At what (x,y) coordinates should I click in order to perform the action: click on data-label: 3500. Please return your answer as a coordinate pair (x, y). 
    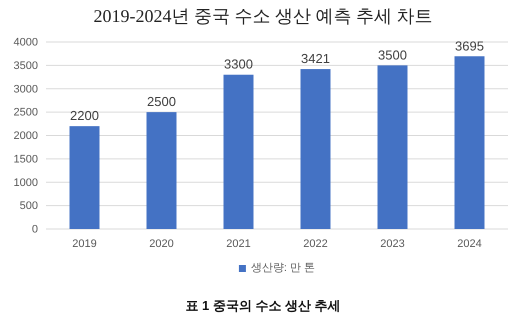
    Looking at the image, I should click on (392, 54).